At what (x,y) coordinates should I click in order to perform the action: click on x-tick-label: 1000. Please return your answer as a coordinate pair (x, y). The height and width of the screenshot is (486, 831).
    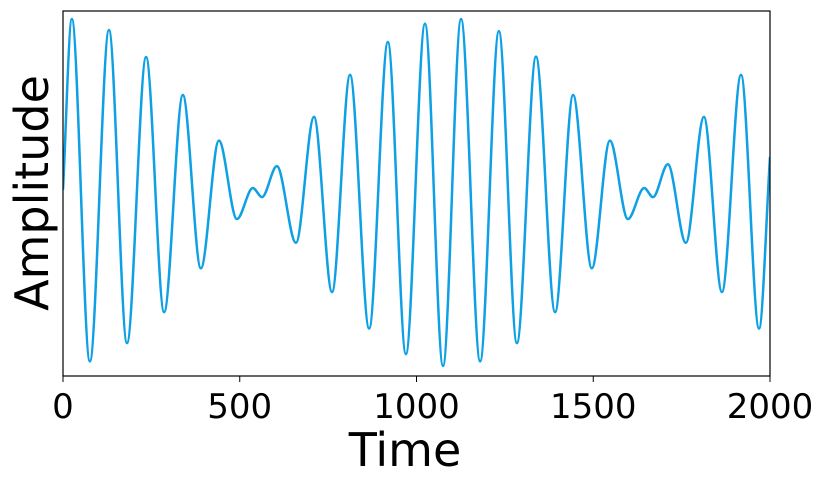
    Looking at the image, I should click on (416, 407).